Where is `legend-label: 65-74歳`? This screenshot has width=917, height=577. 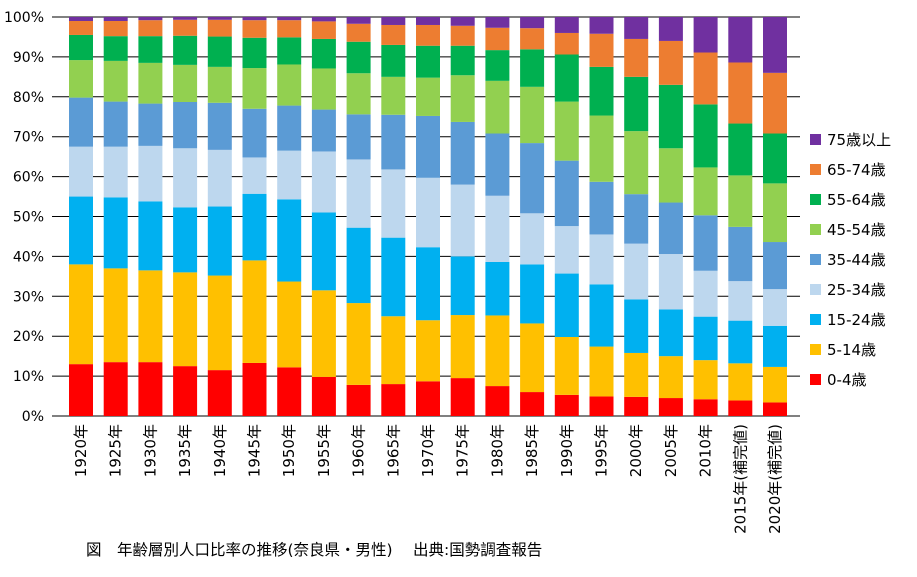
legend-label: 65-74歳 is located at coordinates (856, 169).